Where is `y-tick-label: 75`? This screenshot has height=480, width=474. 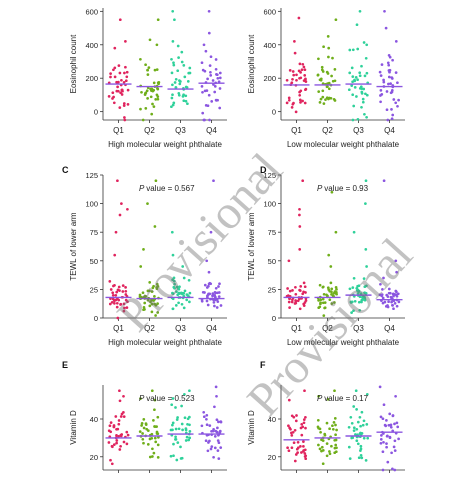
y-tick-label: 75 is located at coordinates (272, 232).